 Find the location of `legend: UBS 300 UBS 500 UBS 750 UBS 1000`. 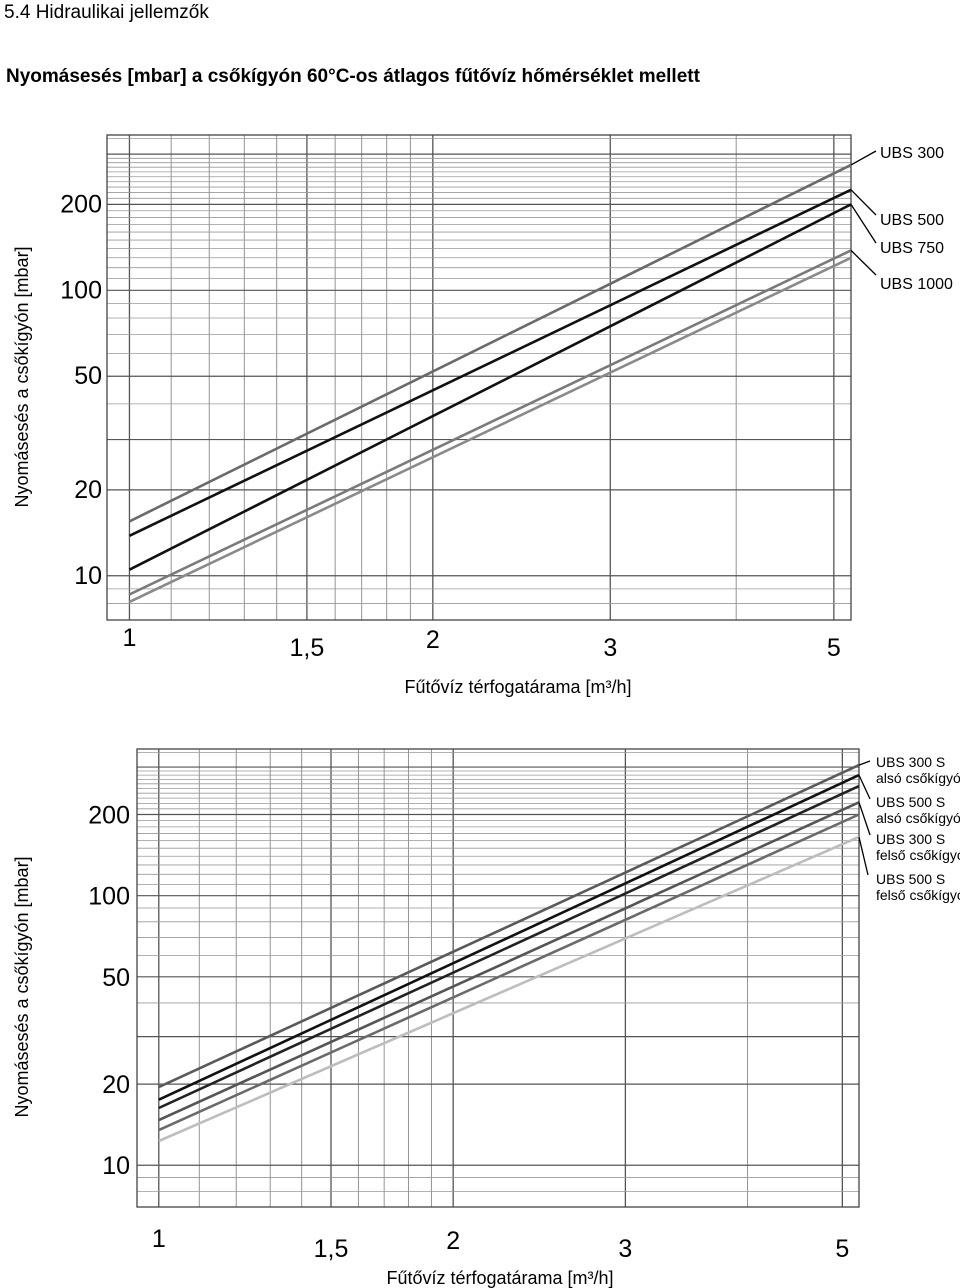

legend: UBS 300 UBS 500 UBS 750 UBS 1000 is located at coordinates (901, 219).